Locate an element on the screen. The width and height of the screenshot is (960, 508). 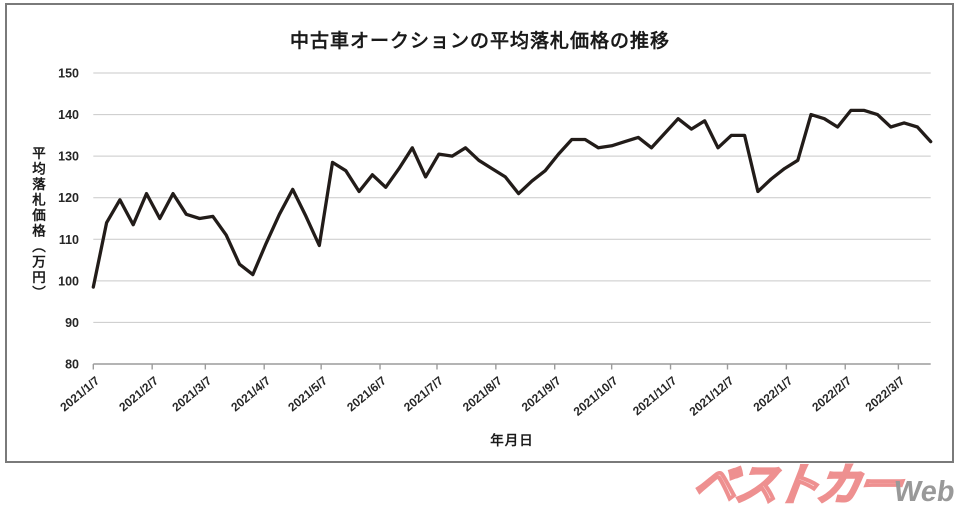
logo-sub-text: Web is located at coordinates (925, 492).